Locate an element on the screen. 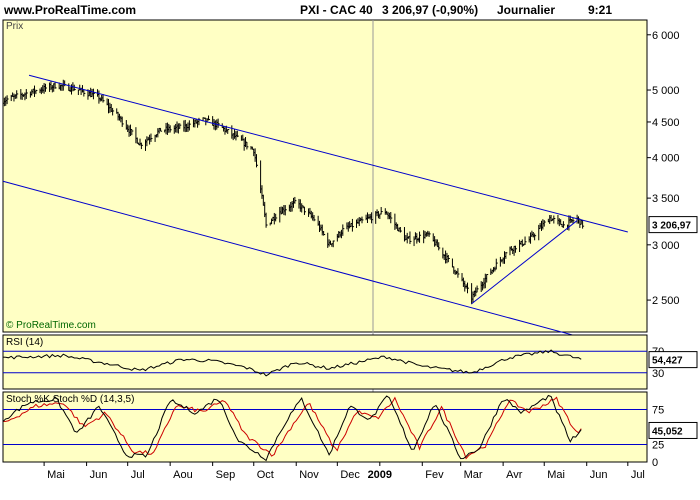 Image resolution: width=700 pixels, height=500 pixels. stoch-d-line is located at coordinates (292, 428).